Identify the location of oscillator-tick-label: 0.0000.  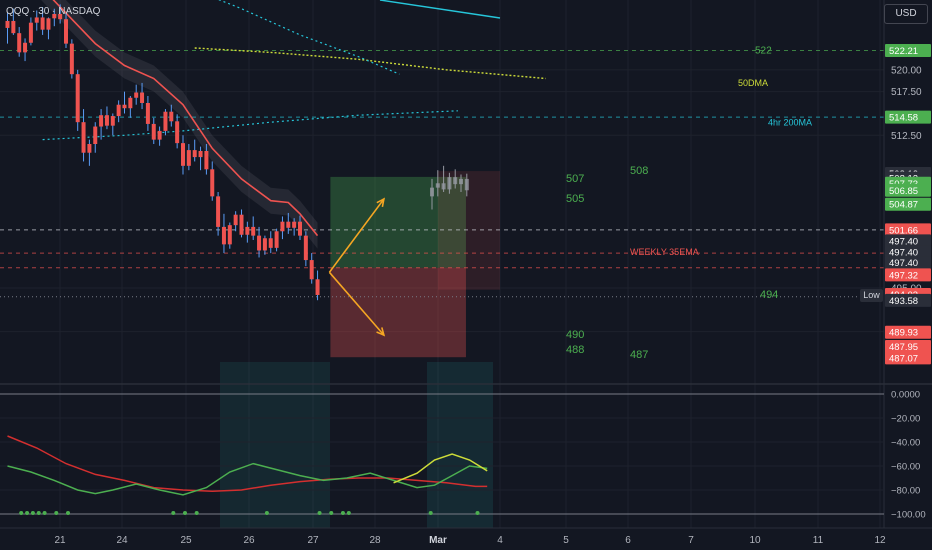
(905, 395).